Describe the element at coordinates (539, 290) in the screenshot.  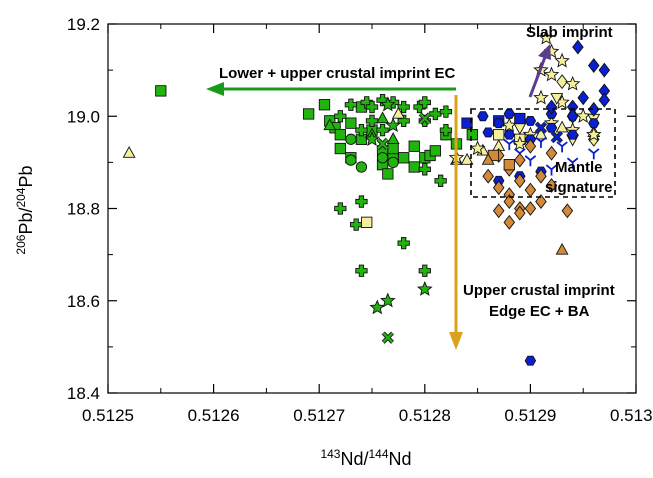
I see `annotation-upper-crustal: Upper crustal imprint` at that location.